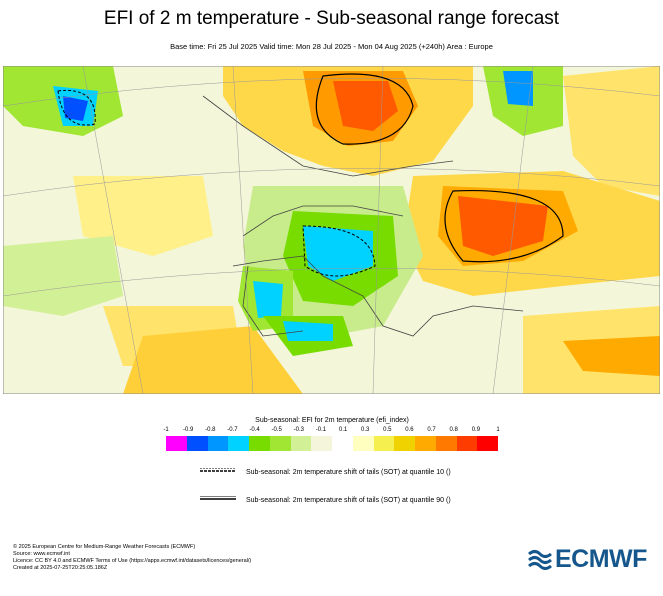 Image resolution: width=663 pixels, height=596 pixels. I want to click on legend-tick: 0.3, so click(365, 430).